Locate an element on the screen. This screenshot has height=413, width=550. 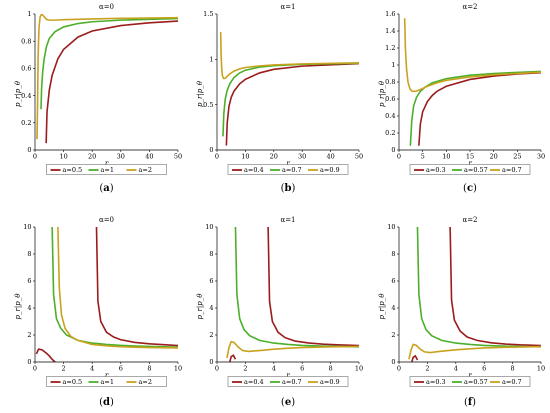
legend-label: a=0.9 is located at coordinates (330, 382).